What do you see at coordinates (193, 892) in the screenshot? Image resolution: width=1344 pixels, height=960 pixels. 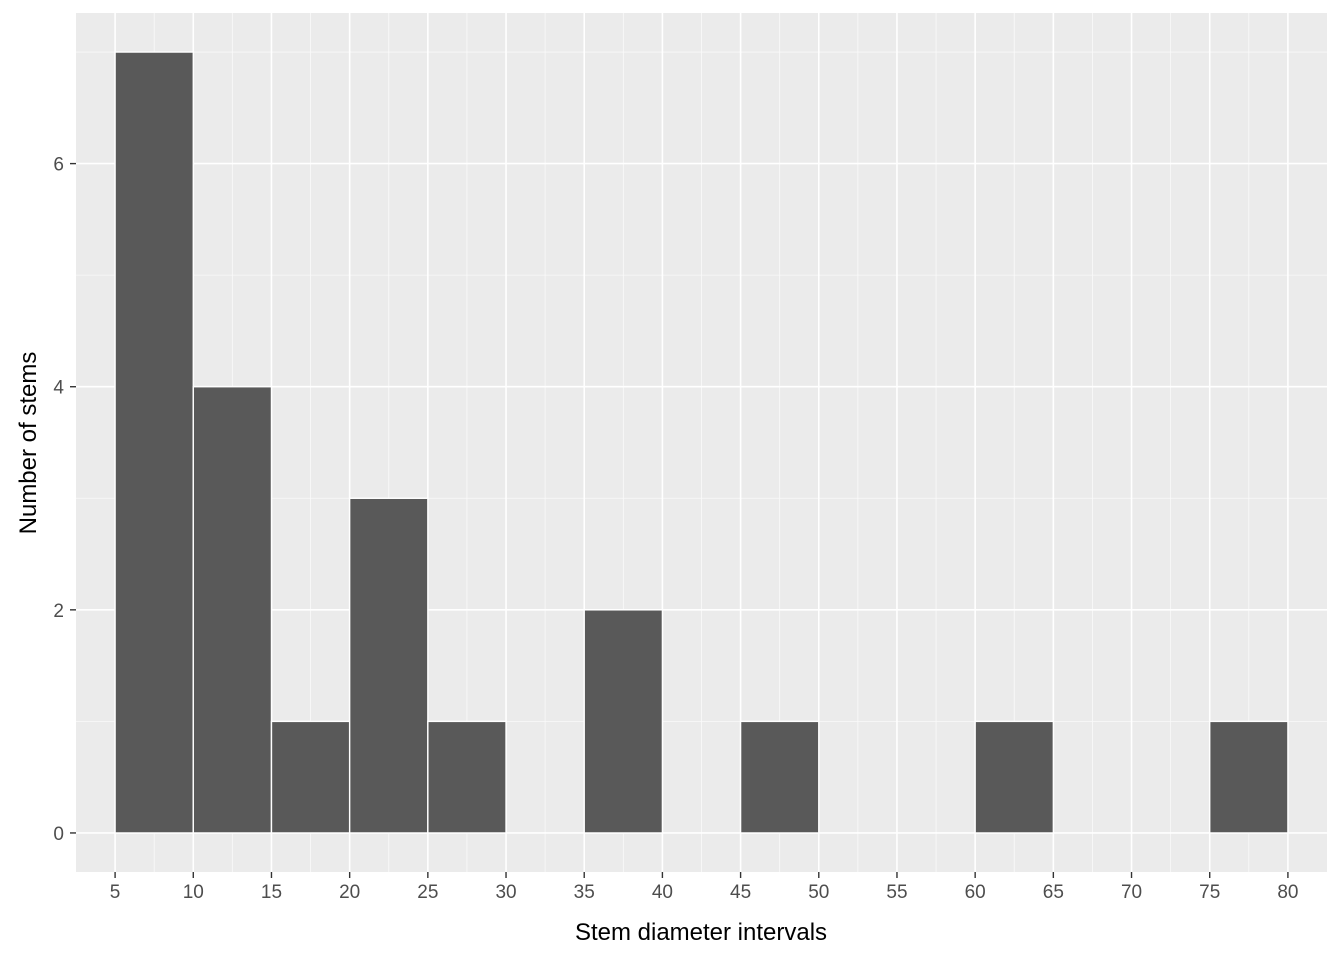 I see `x-tick-label: 10` at bounding box center [193, 892].